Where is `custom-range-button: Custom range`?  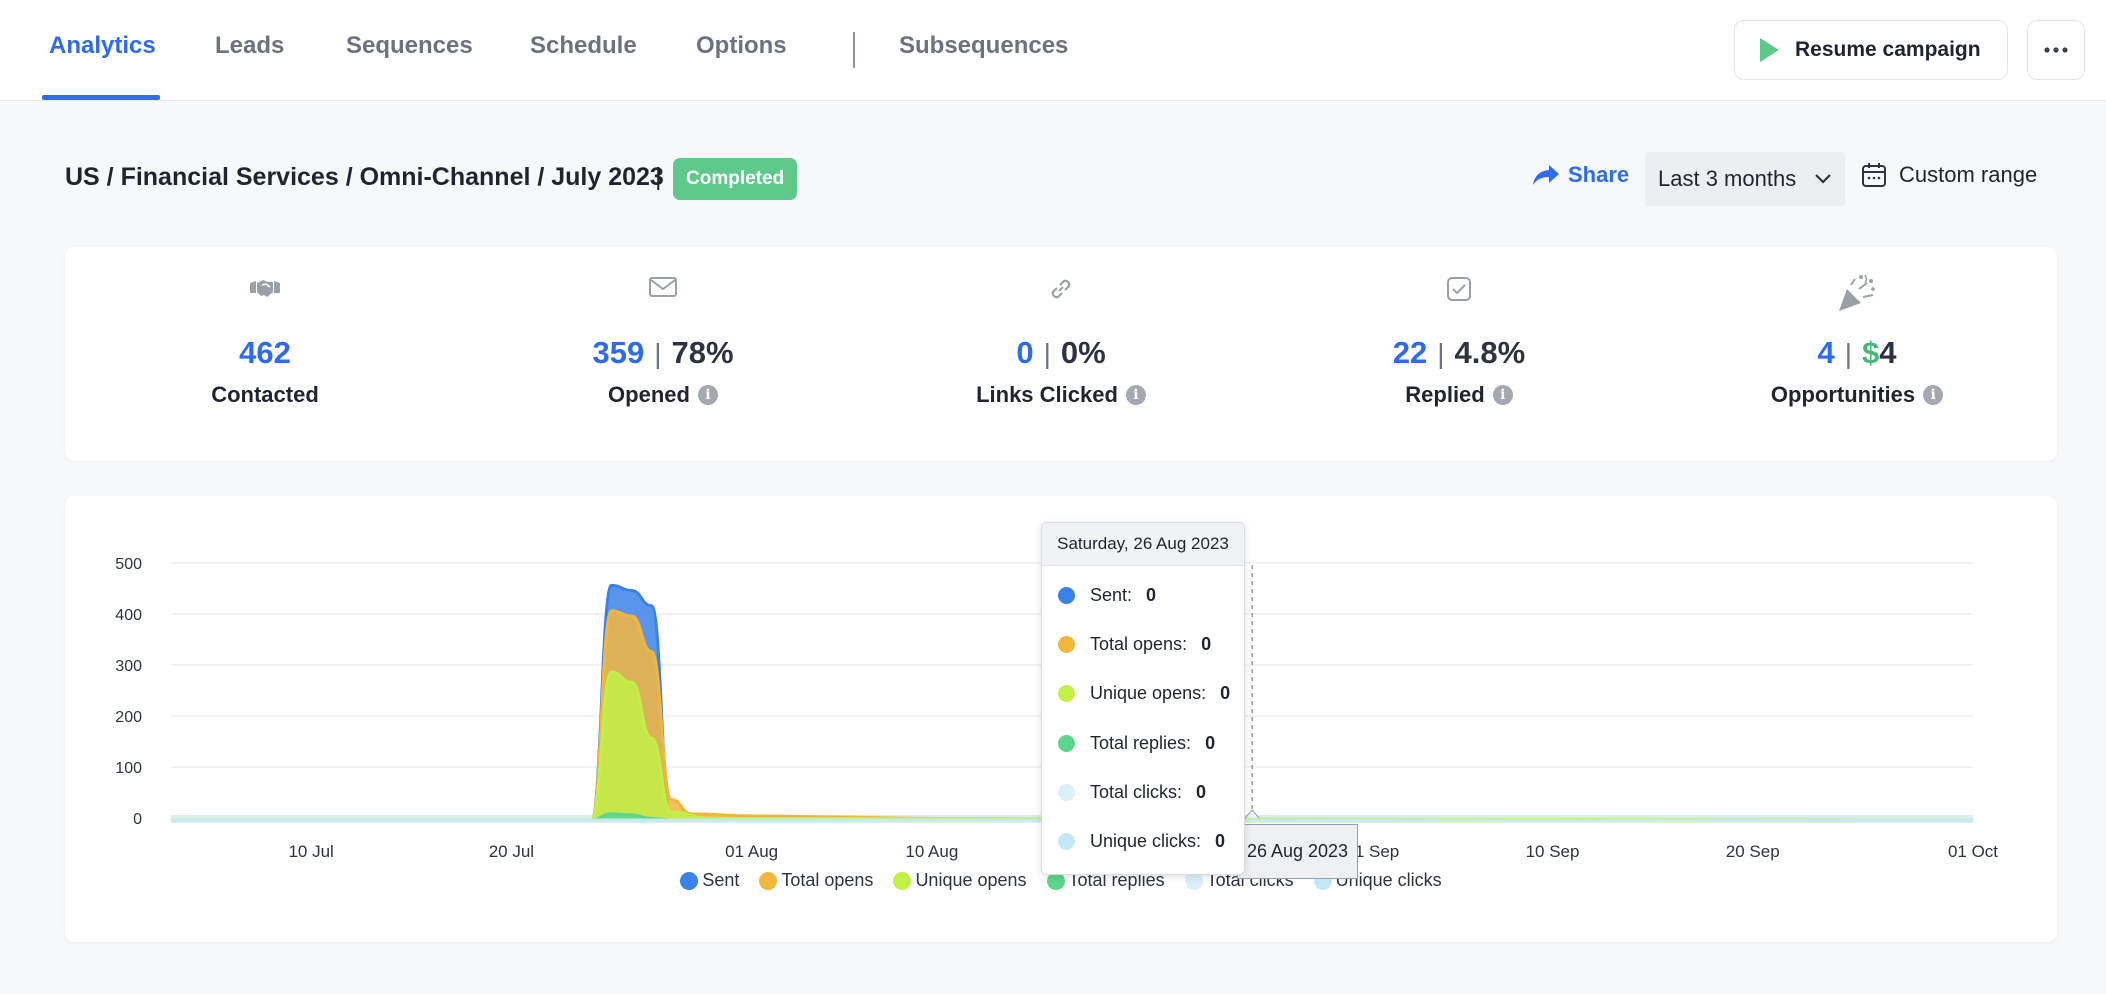 custom-range-button: Custom range is located at coordinates (1949, 175).